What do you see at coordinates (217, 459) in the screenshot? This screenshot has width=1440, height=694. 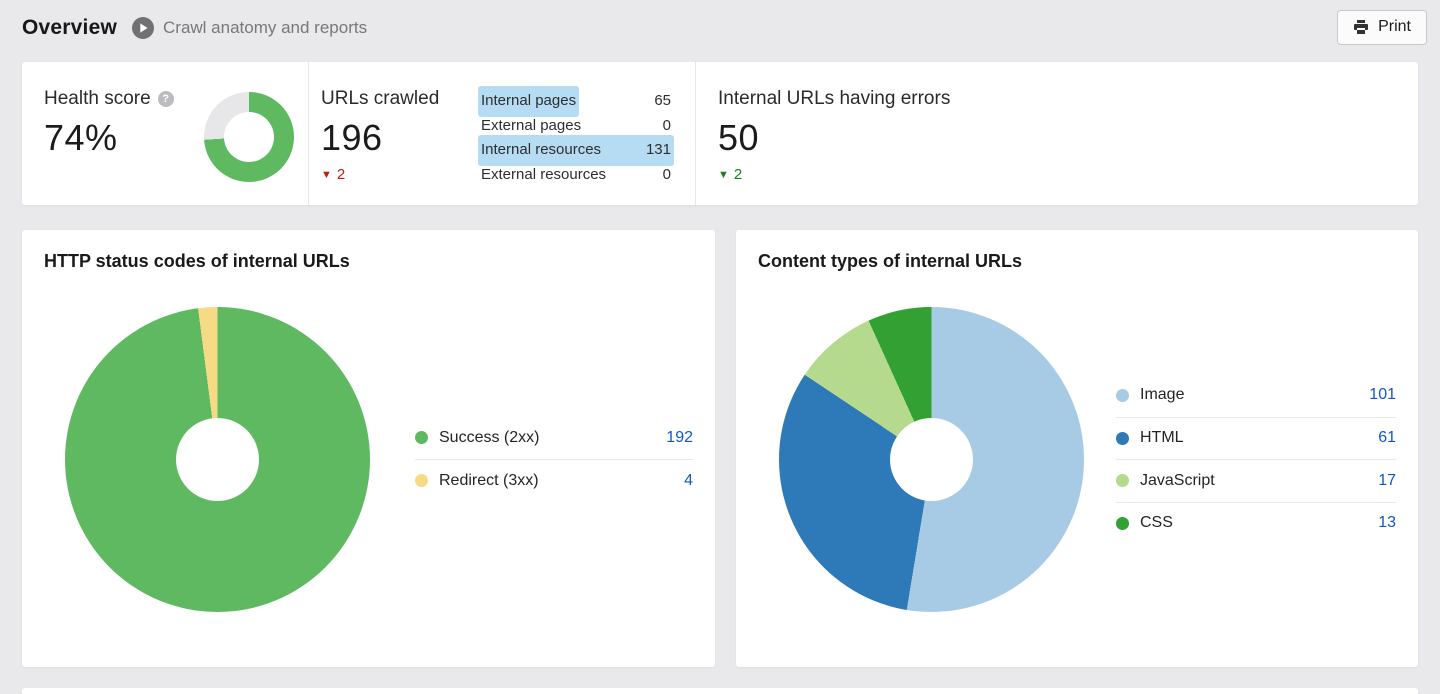 I see `http-status-donut-chart` at bounding box center [217, 459].